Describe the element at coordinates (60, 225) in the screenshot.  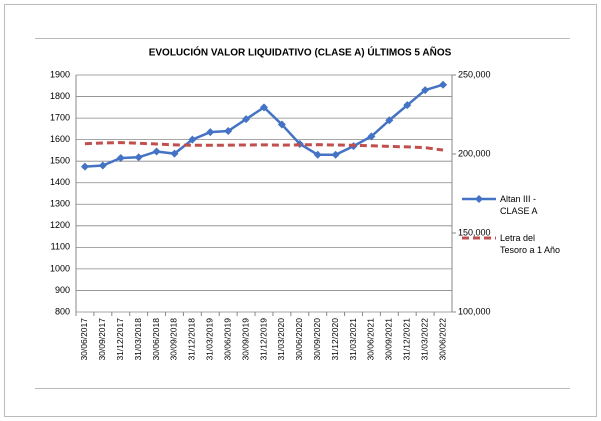
I see `y-tick-label: 1200` at that location.